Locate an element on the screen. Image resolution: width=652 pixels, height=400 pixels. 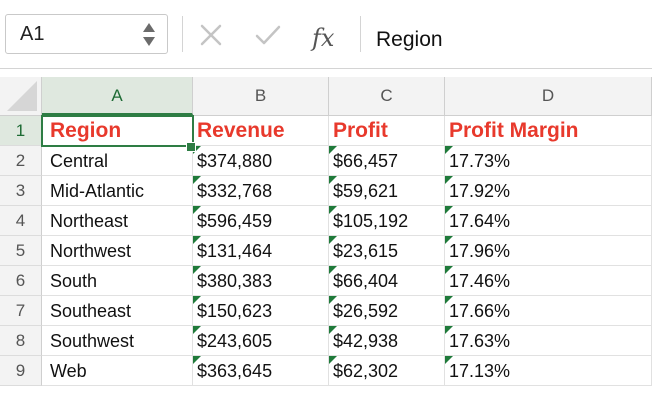
row-header: 6 is located at coordinates (21, 281).